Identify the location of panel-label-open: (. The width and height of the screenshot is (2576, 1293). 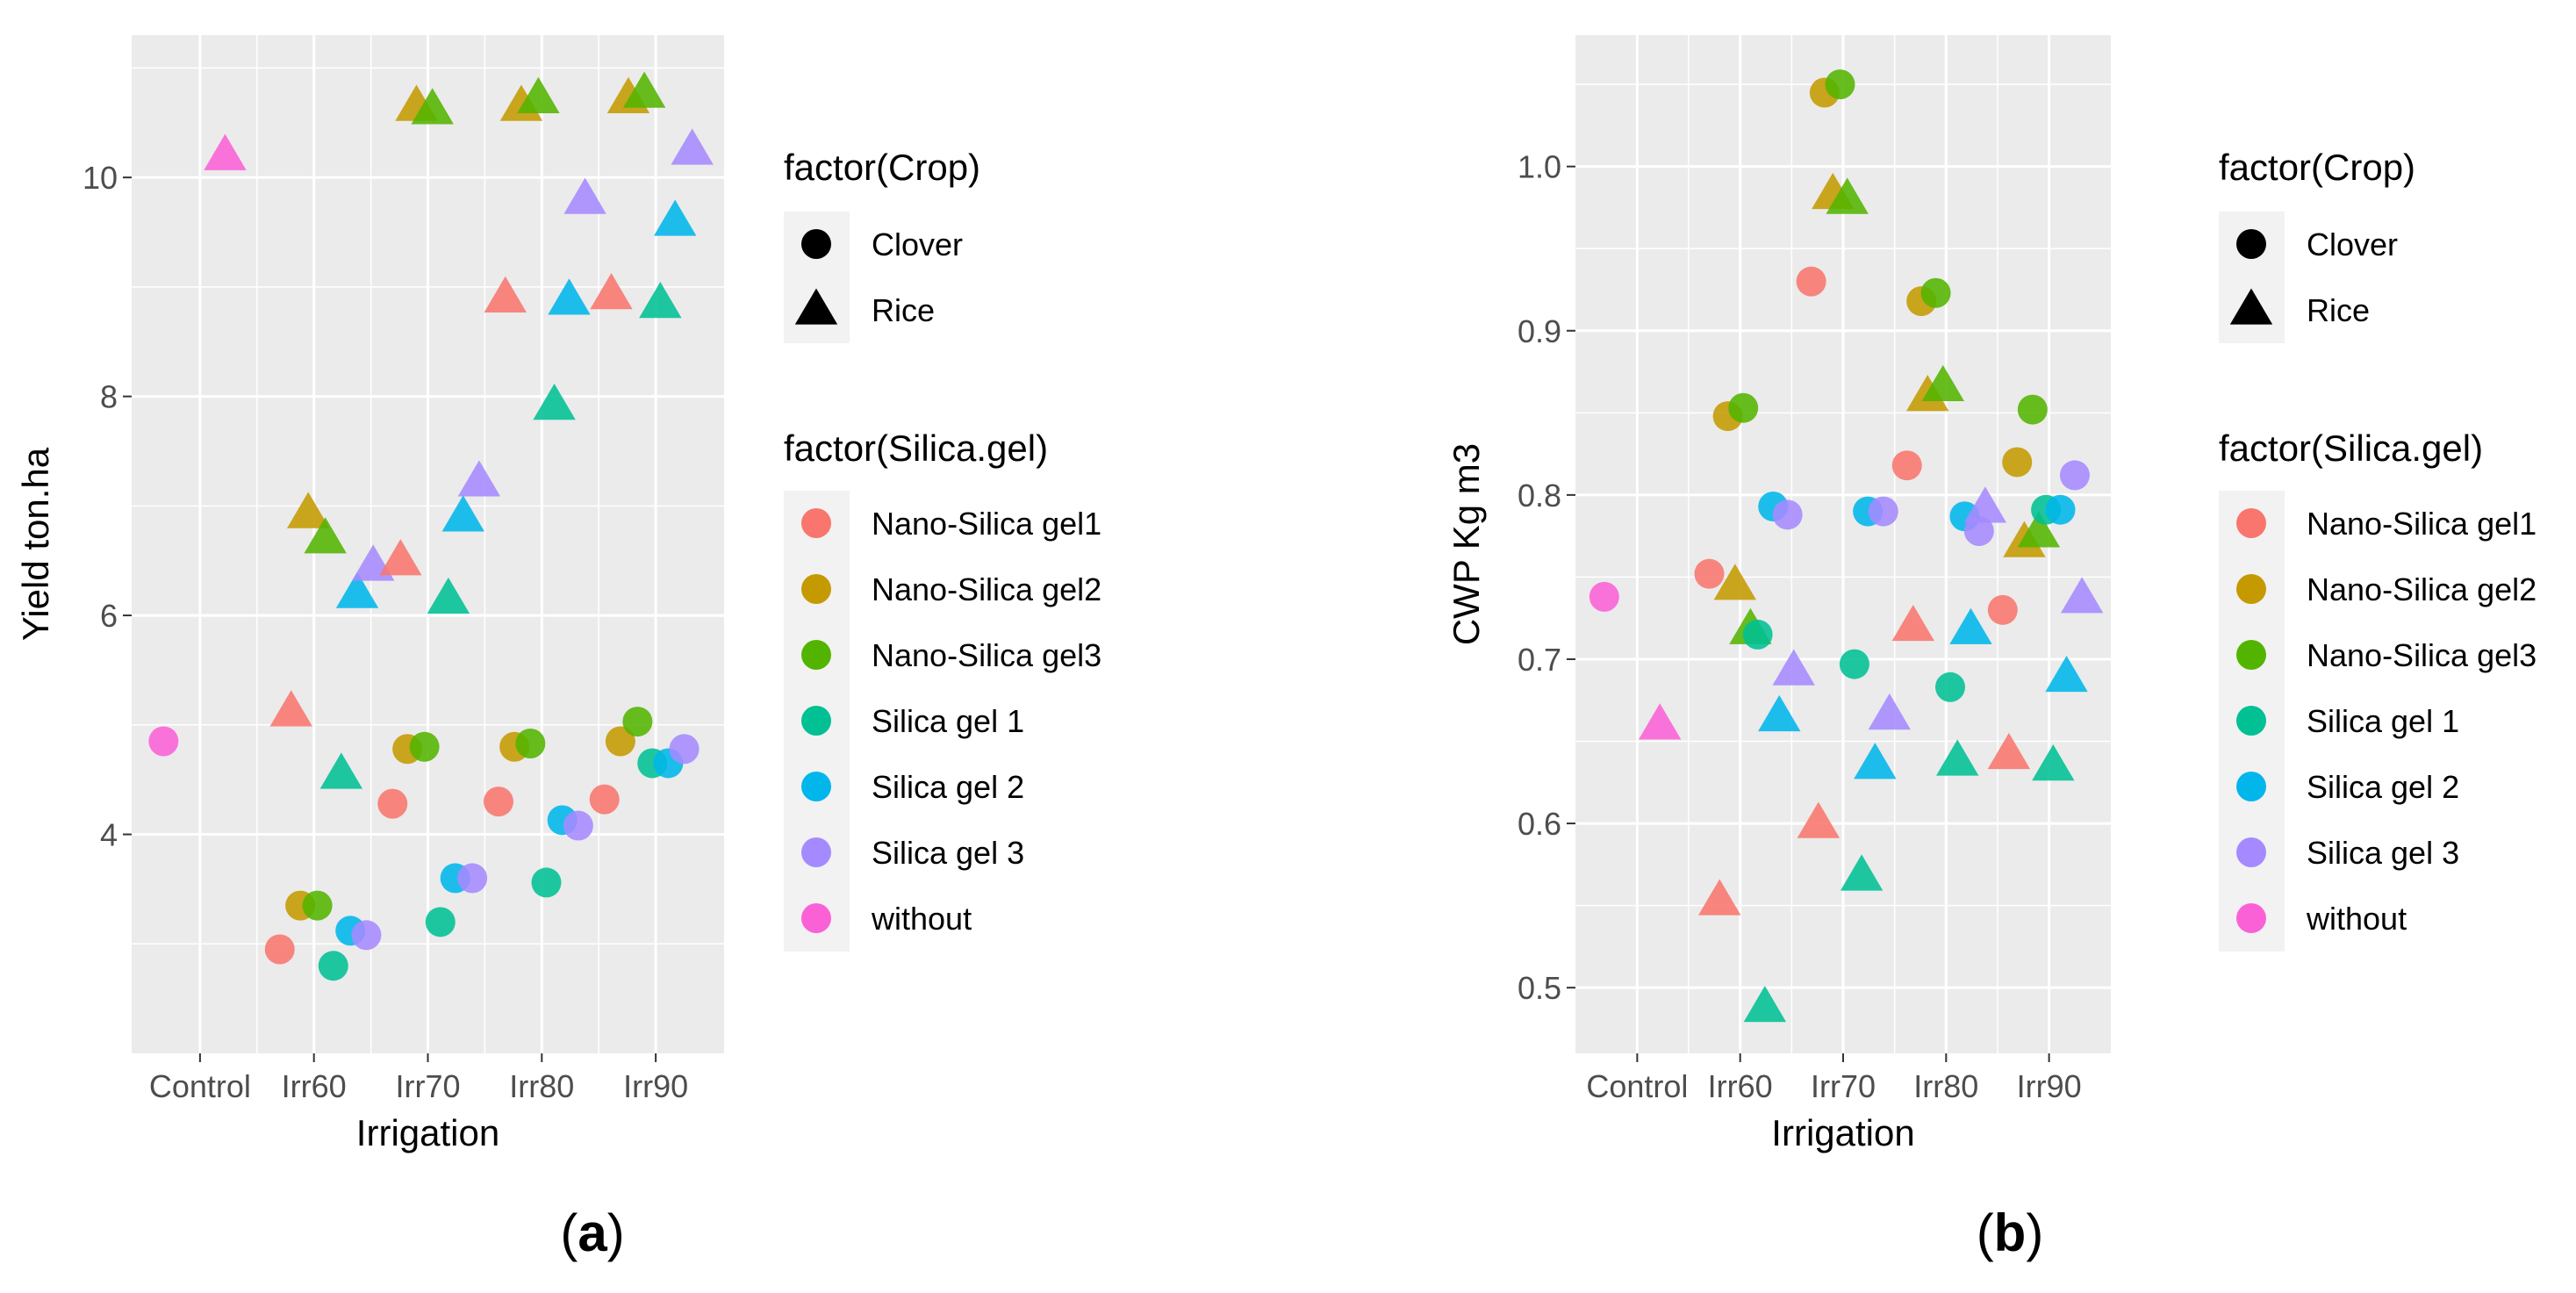
(569, 1232).